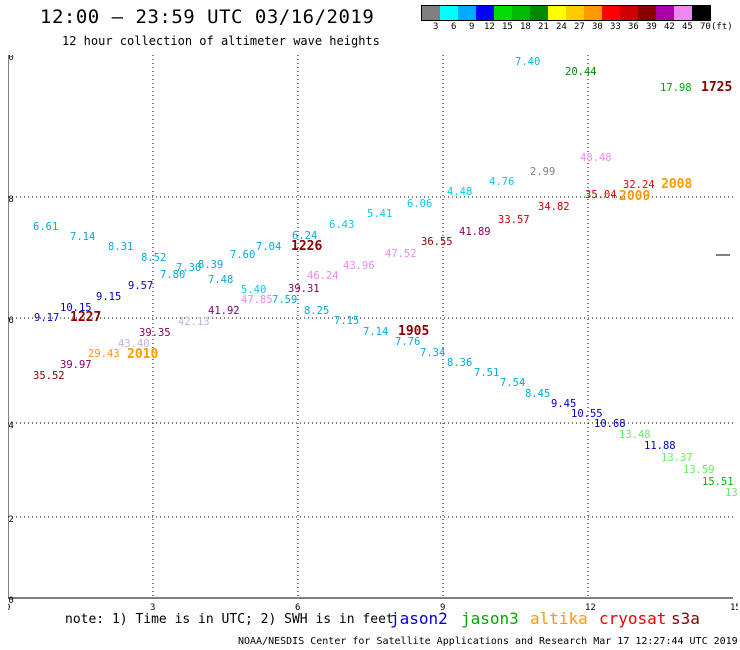  I want to click on wave-height-value: 6.61, so click(45, 227).